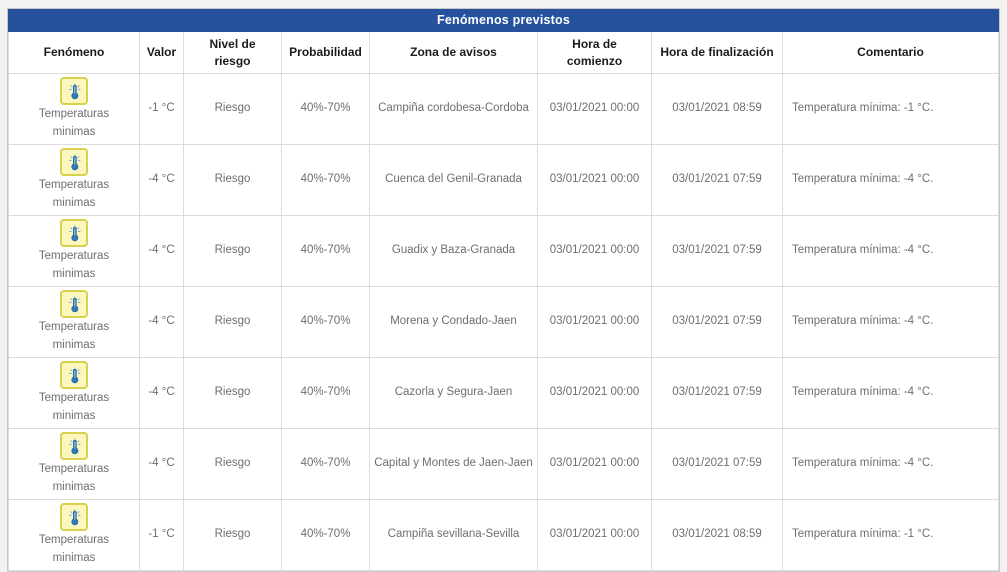  Describe the element at coordinates (453, 53) in the screenshot. I see `column-header-zona-de-avisos: Zona de avisos` at that location.